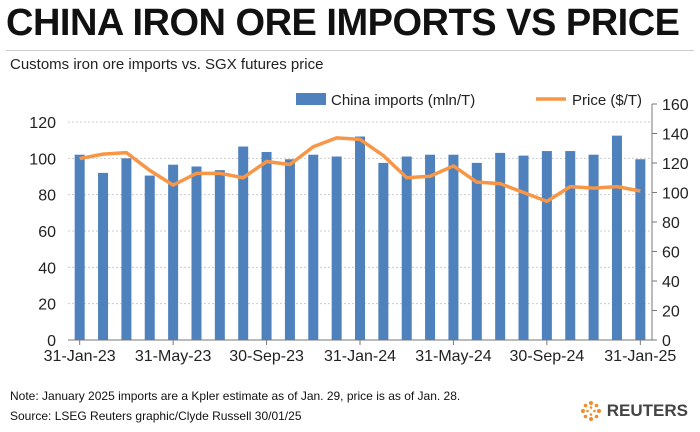 The width and height of the screenshot is (700, 432). I want to click on x-tick-label: 30-Sep-23, so click(266, 356).